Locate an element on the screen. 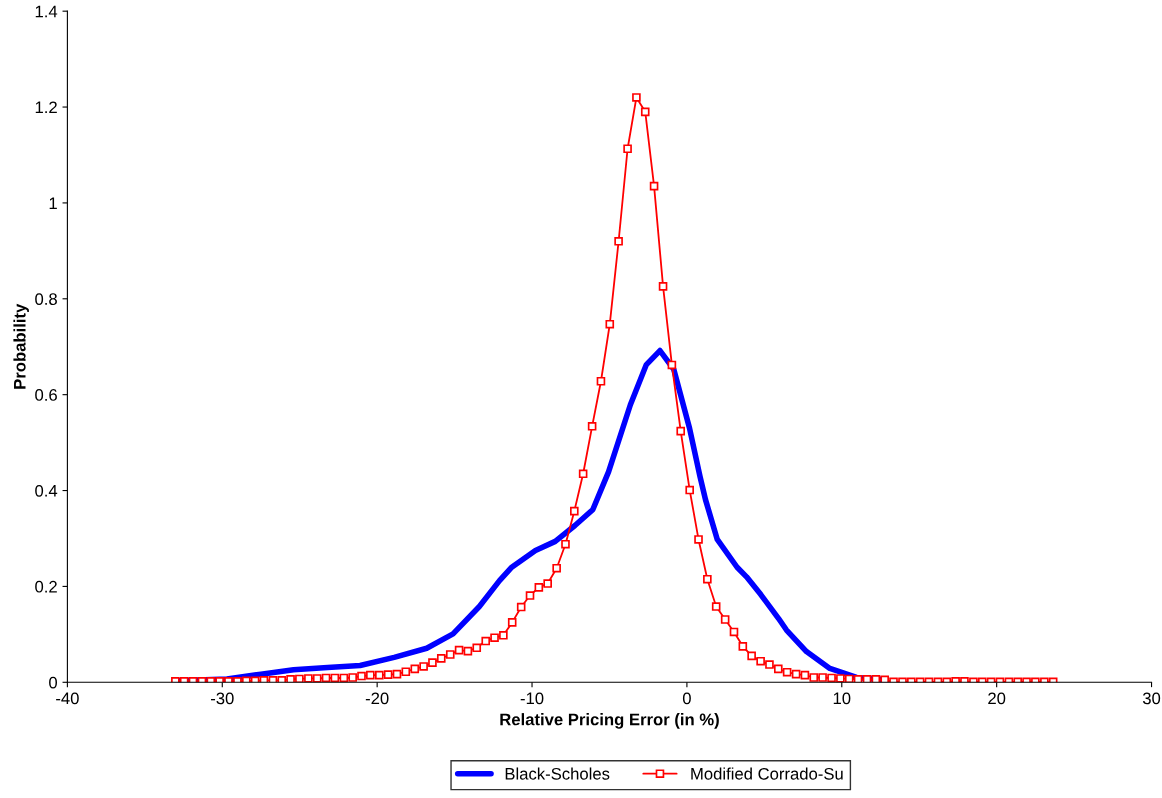 The width and height of the screenshot is (1162, 798). y-tick-label: 1.4 is located at coordinates (46, 11).